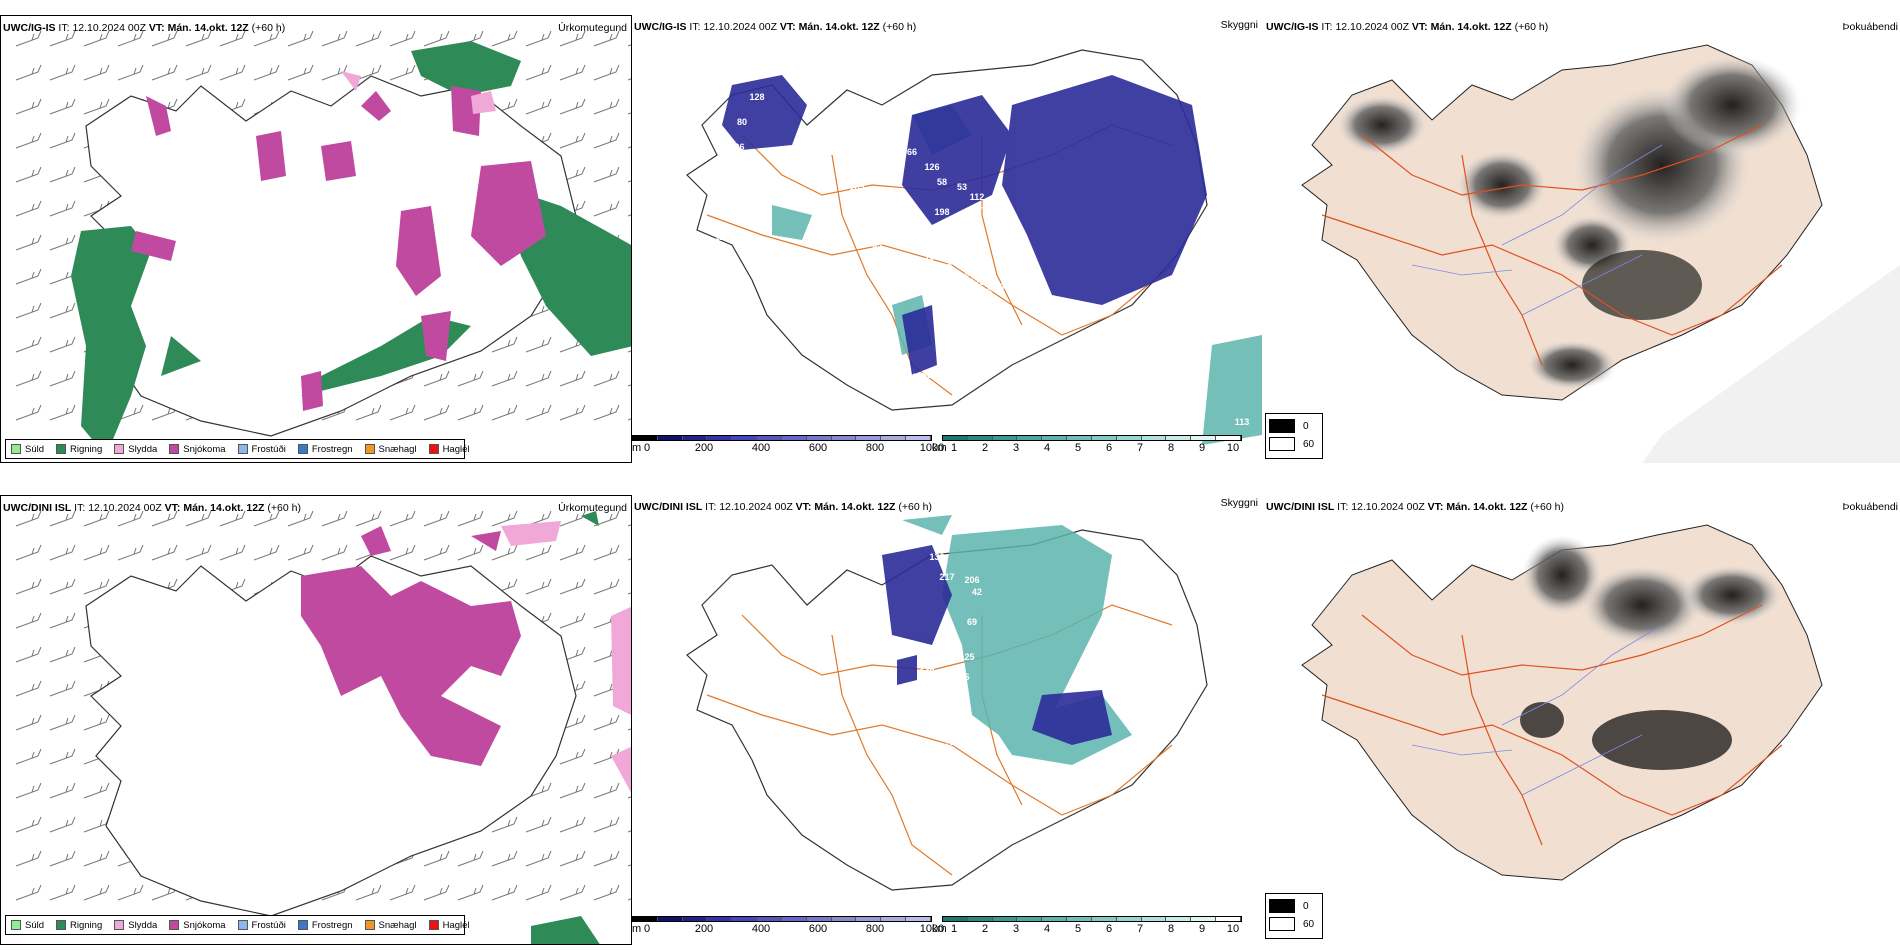 This screenshot has height=950, width=1900. Describe the element at coordinates (961, 310) in the screenshot. I see `cloud-base-value-label: 179` at that location.